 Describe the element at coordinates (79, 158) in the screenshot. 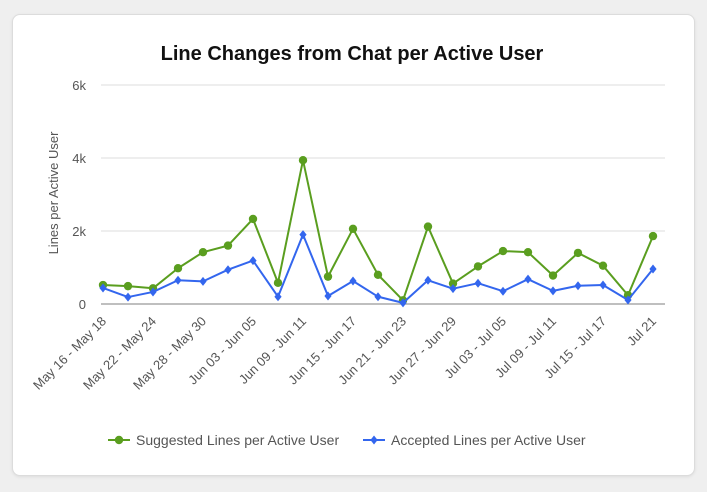

I see `y-tick-label: 4k` at that location.